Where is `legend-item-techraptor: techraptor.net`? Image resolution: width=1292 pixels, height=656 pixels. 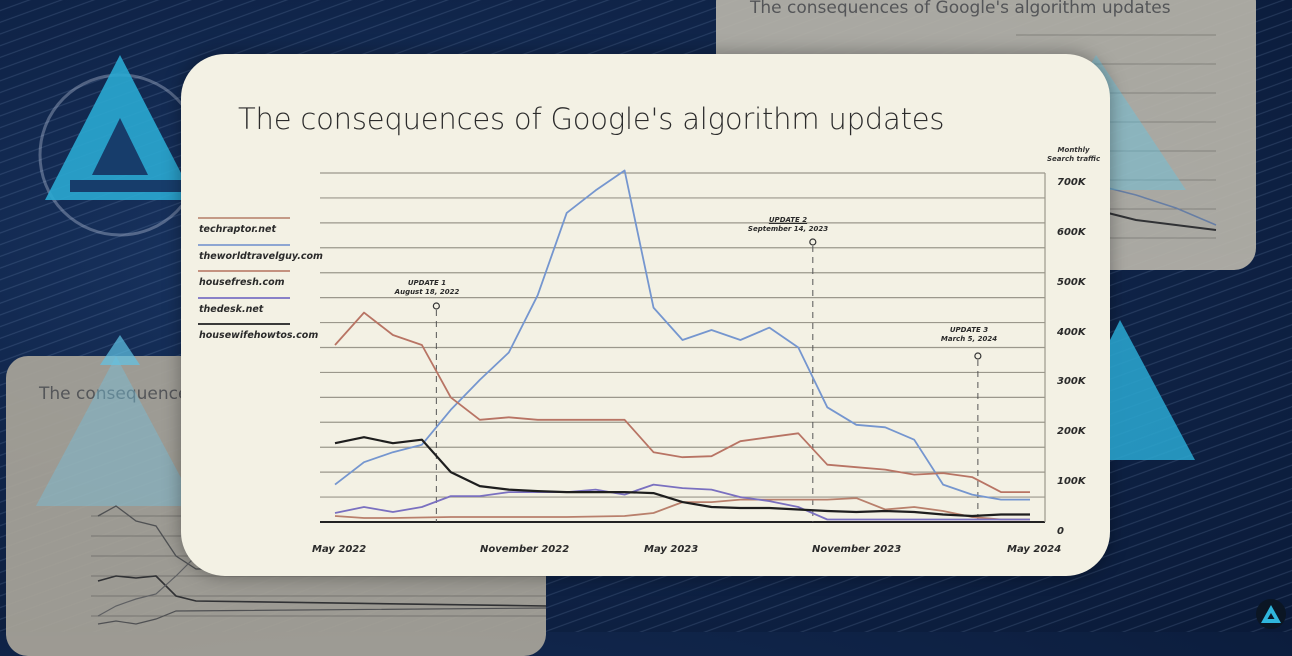 legend-item-techraptor: techraptor.net is located at coordinates (246, 230).